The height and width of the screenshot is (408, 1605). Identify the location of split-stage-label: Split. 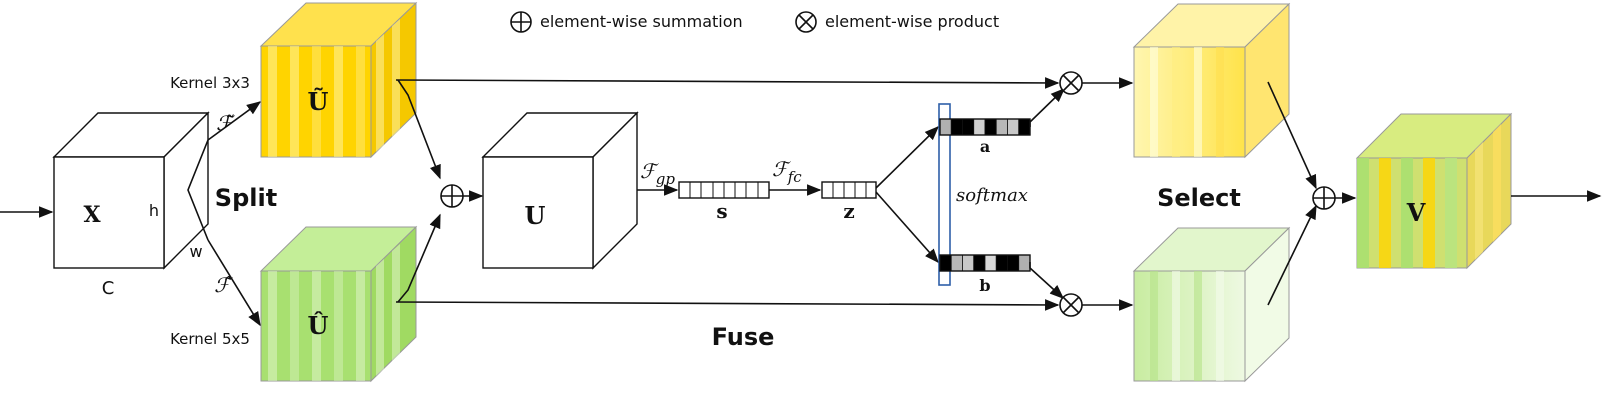
(246, 198).